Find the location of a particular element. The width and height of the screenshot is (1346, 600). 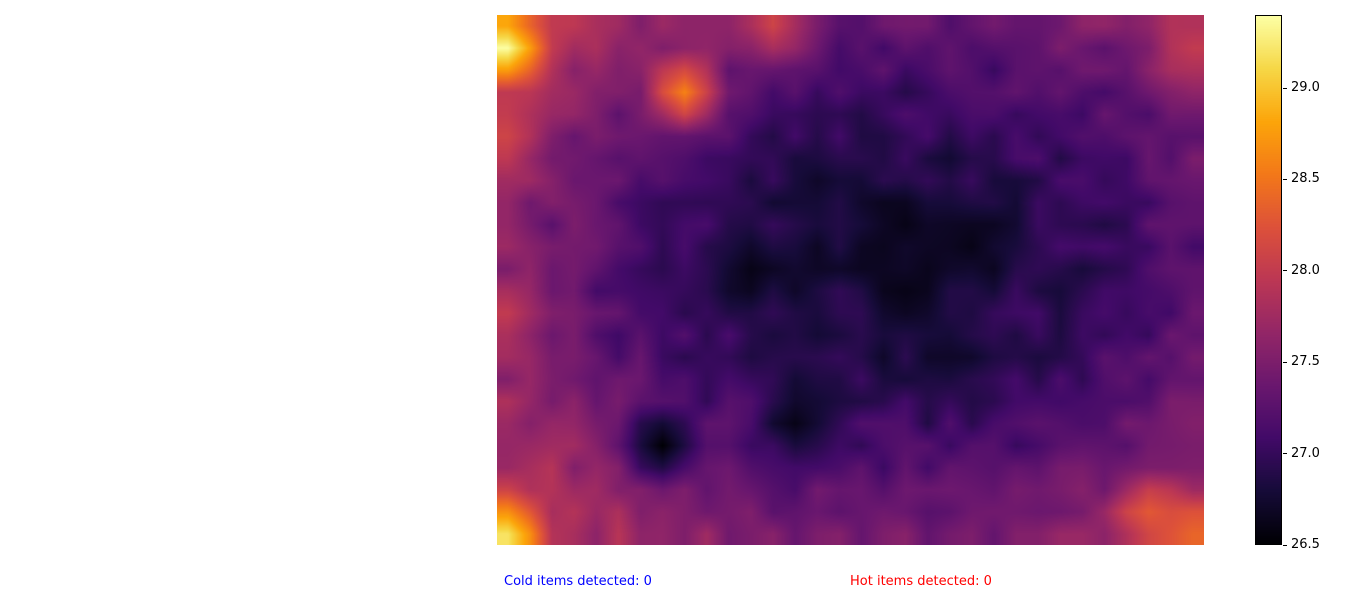

hot-items-status: Hot items detected: 0 is located at coordinates (921, 581).